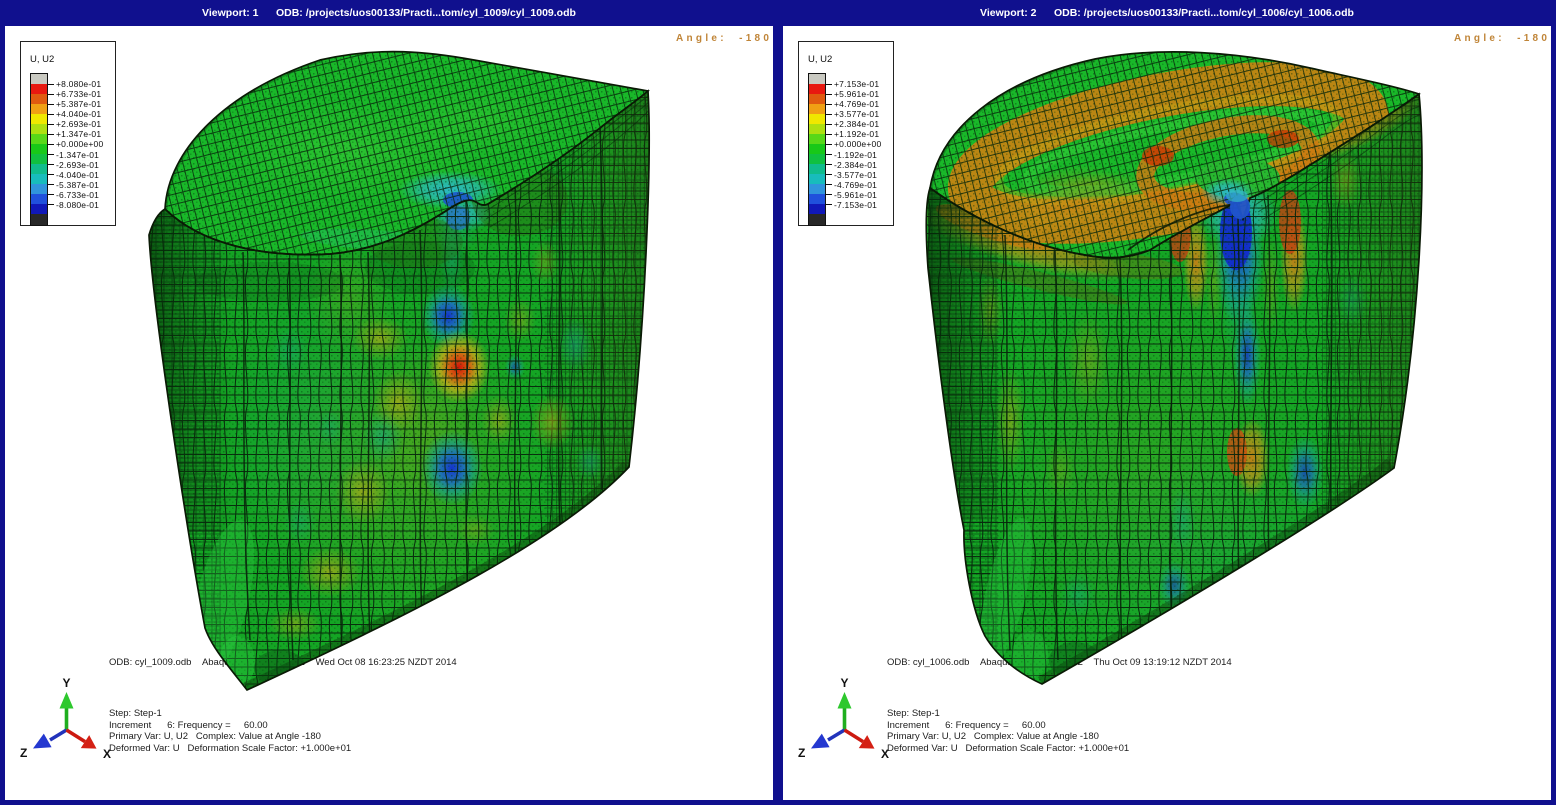 Image resolution: width=1556 pixels, height=805 pixels. Describe the element at coordinates (66, 683) in the screenshot. I see `svg-text: Y` at that location.